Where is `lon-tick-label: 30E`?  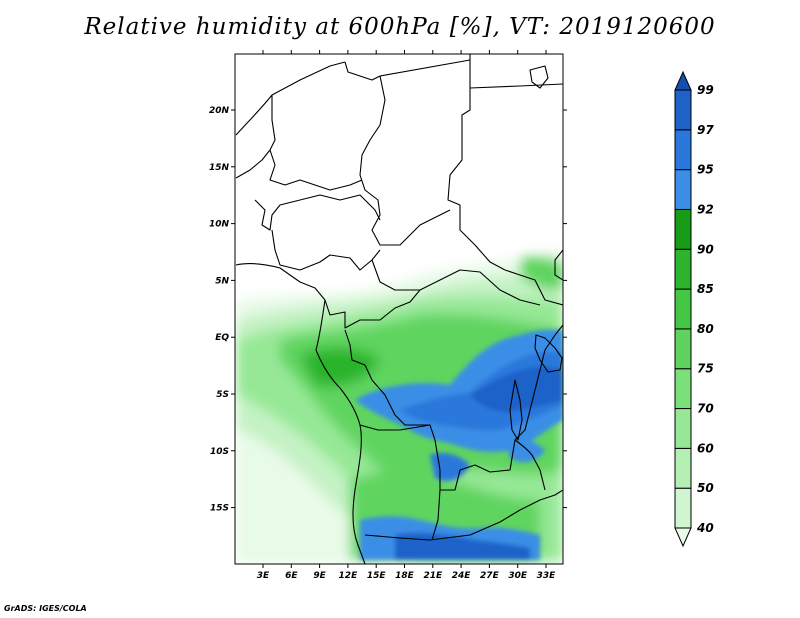
lon-tick-label: 30E is located at coordinates (518, 576).